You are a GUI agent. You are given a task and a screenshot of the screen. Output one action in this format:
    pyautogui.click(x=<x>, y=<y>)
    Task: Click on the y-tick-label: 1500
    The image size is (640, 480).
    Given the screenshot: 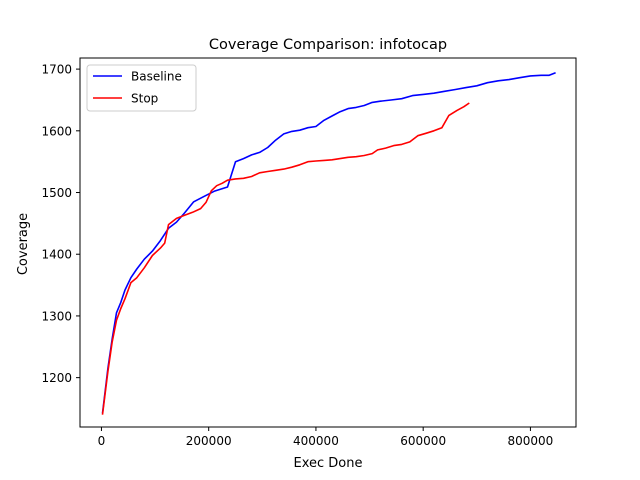 What is the action you would take?
    pyautogui.click(x=56, y=193)
    